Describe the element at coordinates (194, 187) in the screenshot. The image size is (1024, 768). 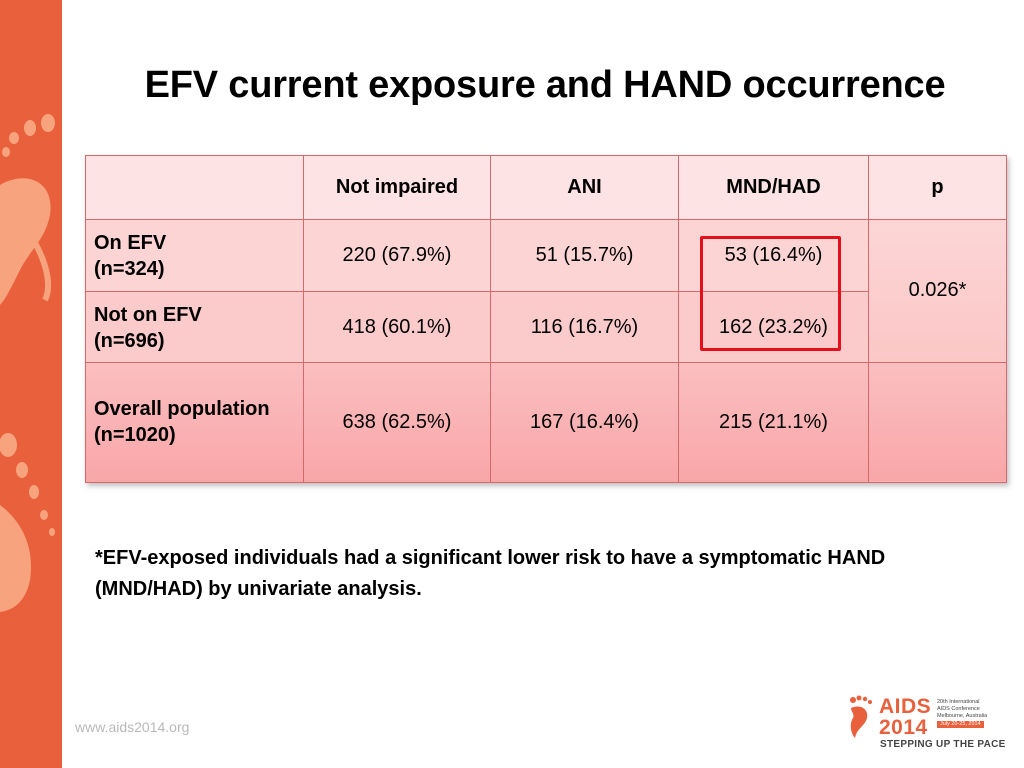
I see `header-empty` at that location.